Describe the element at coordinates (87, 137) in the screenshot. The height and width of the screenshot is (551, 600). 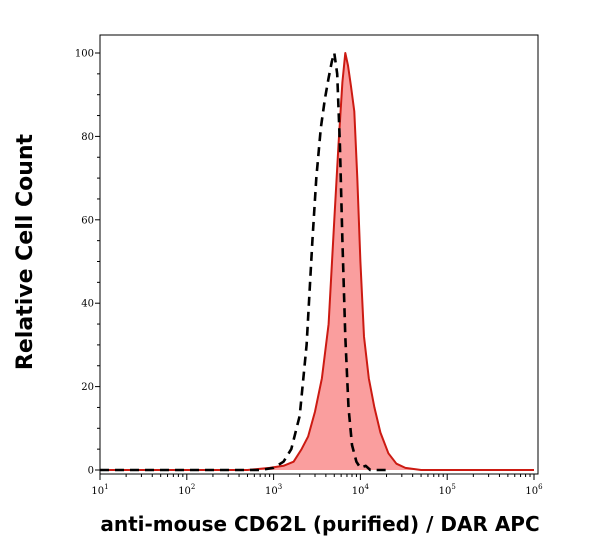
I see `y-tick-label: 80` at that location.